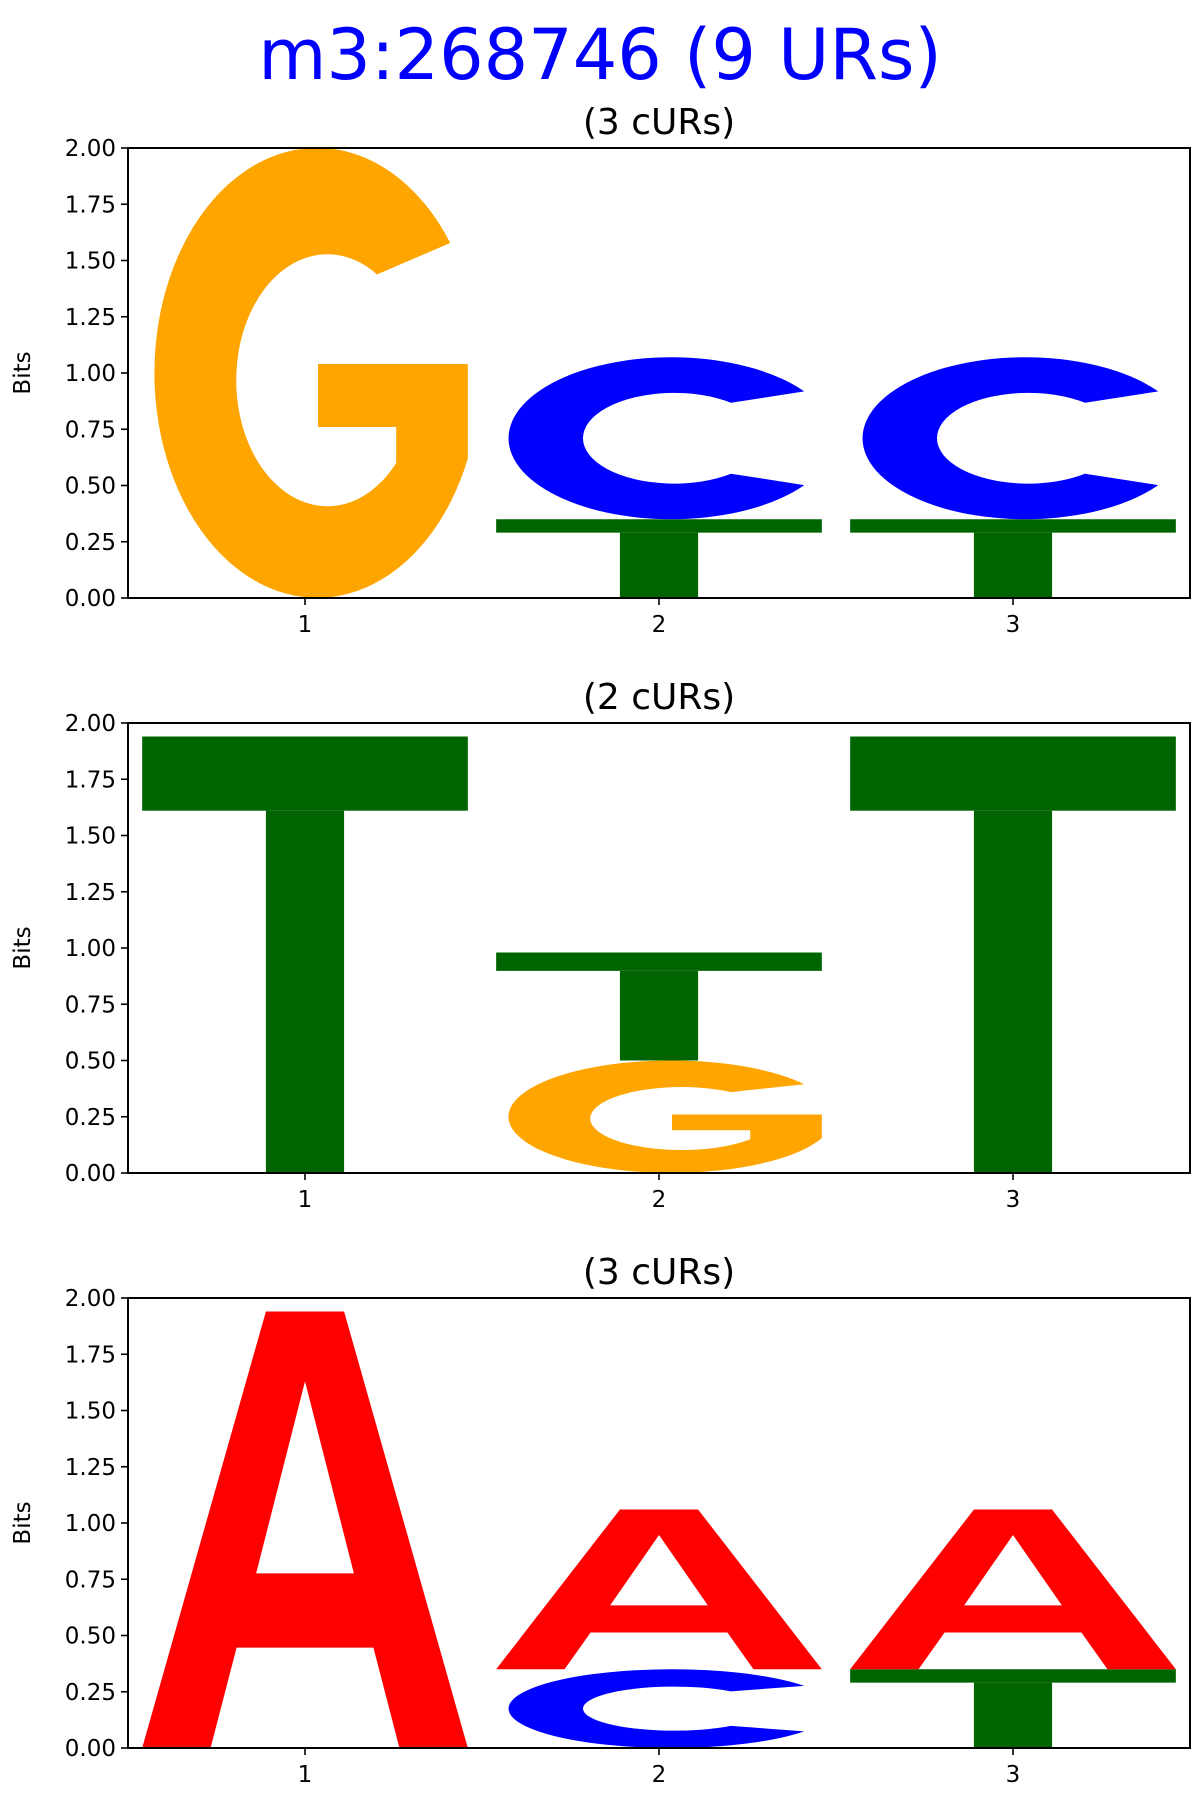 The height and width of the screenshot is (1800, 1200). I want to click on figure-title: m3:268746 (9 URs), so click(600, 55).